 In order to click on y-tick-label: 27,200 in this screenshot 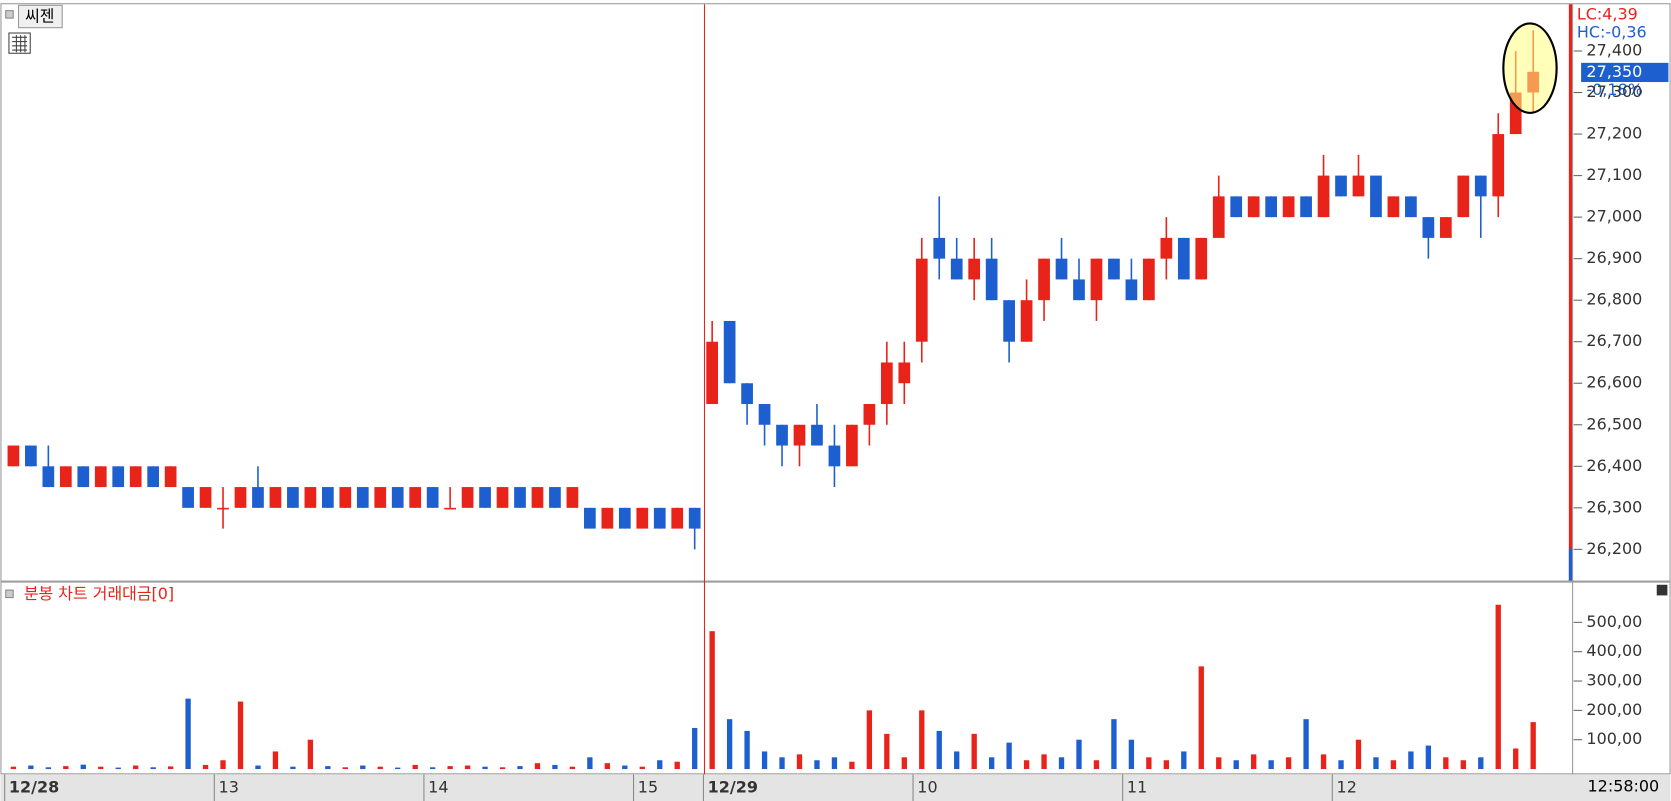, I will do `click(1614, 133)`.